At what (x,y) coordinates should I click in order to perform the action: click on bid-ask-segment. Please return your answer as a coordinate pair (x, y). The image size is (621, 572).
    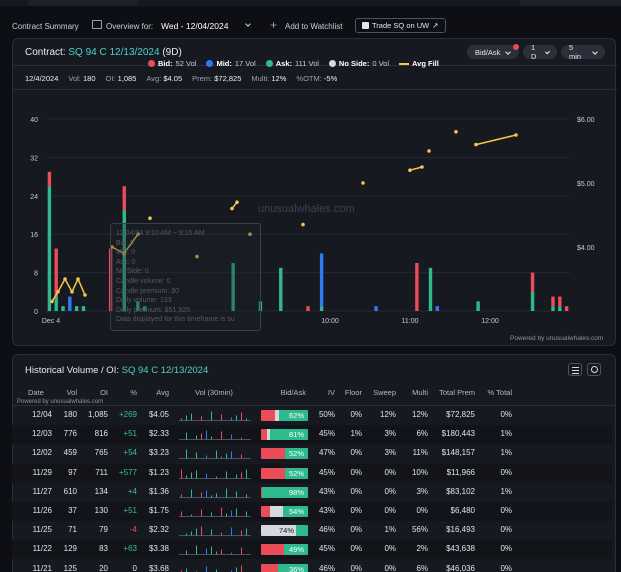
    Looking at the image, I should click on (276, 415).